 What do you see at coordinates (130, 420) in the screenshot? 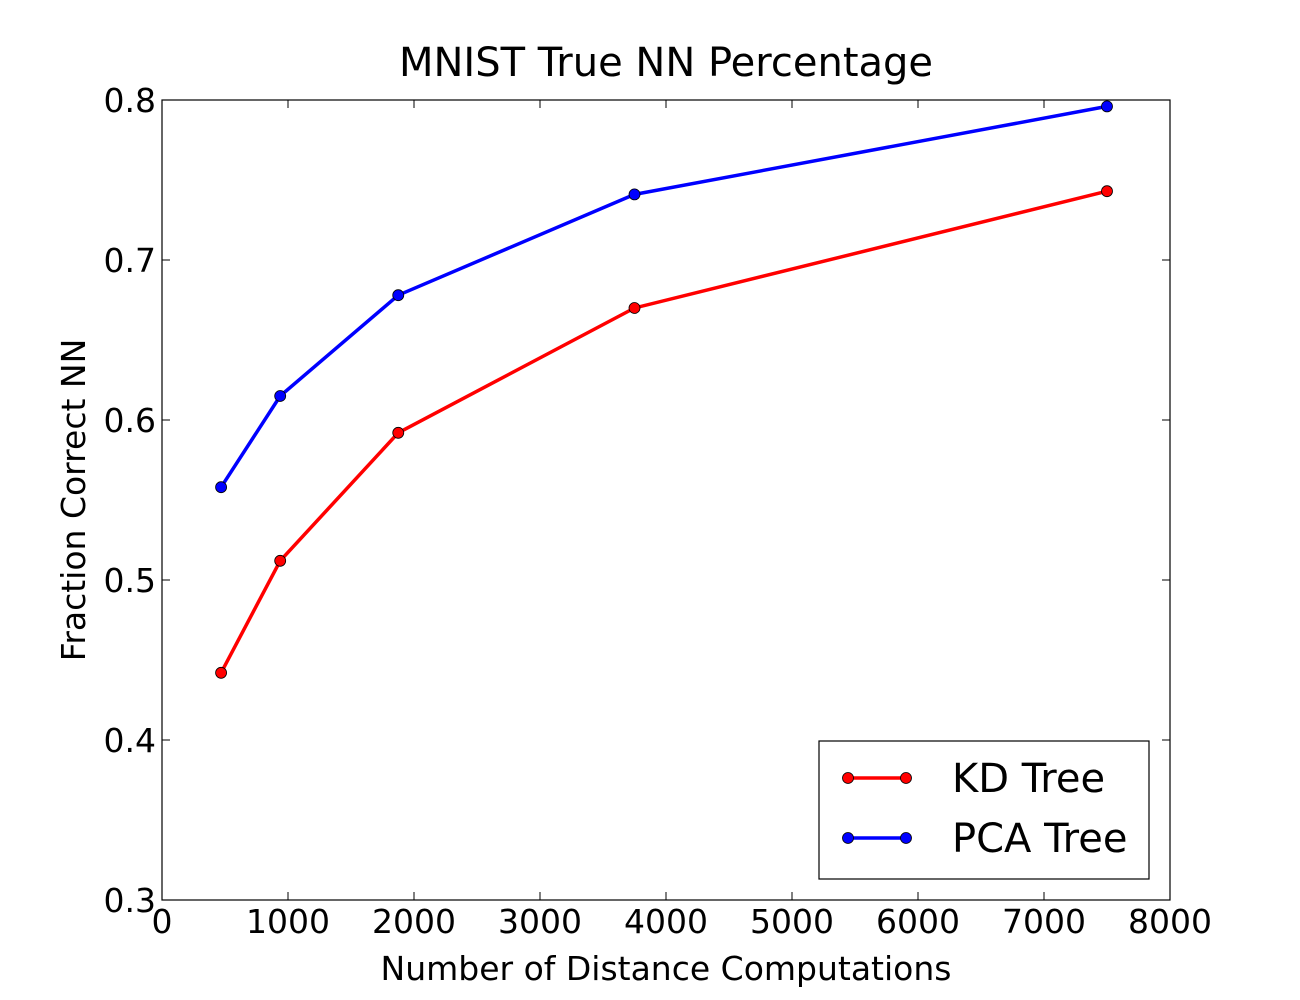
I see `y-tick-label: 0.6` at bounding box center [130, 420].